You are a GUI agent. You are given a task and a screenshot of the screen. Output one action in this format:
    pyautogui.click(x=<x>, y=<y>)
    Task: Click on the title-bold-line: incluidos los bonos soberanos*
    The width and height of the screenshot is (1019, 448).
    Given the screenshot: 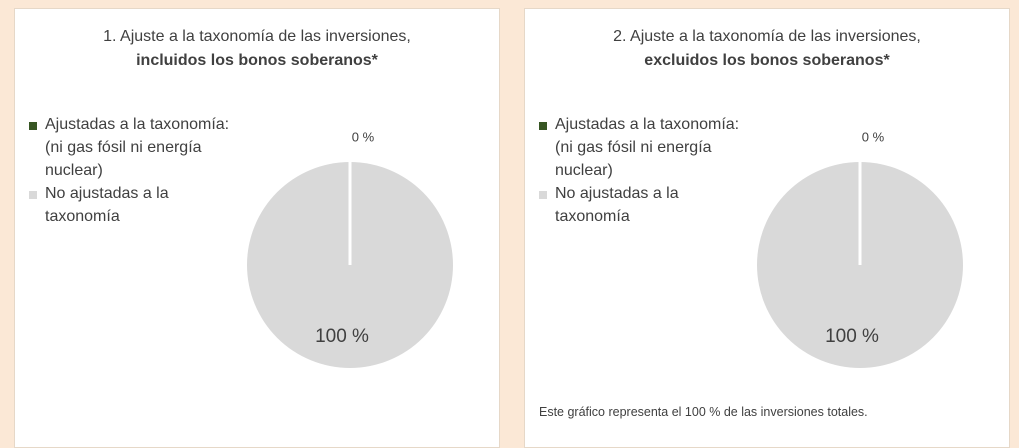 What is the action you would take?
    pyautogui.click(x=257, y=60)
    